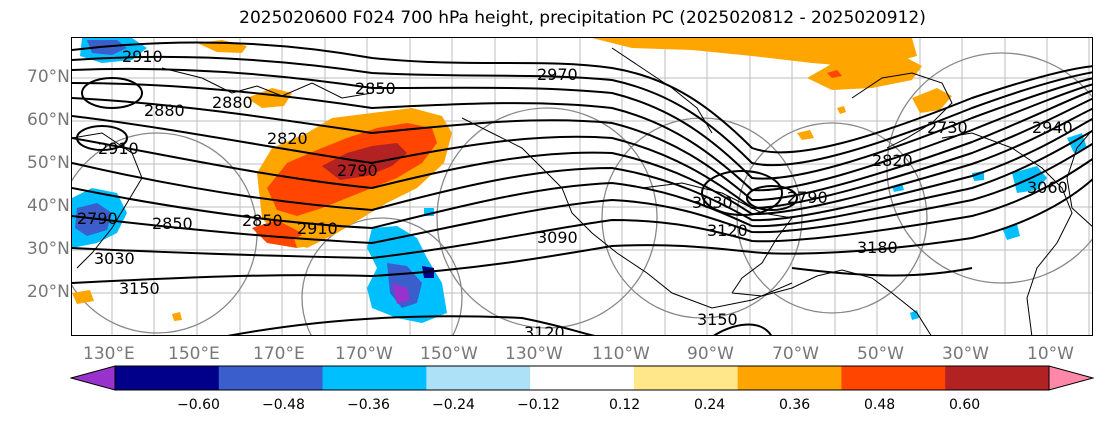  Describe the element at coordinates (965, 405) in the screenshot. I see `colorbar-tick: 0.60` at that location.